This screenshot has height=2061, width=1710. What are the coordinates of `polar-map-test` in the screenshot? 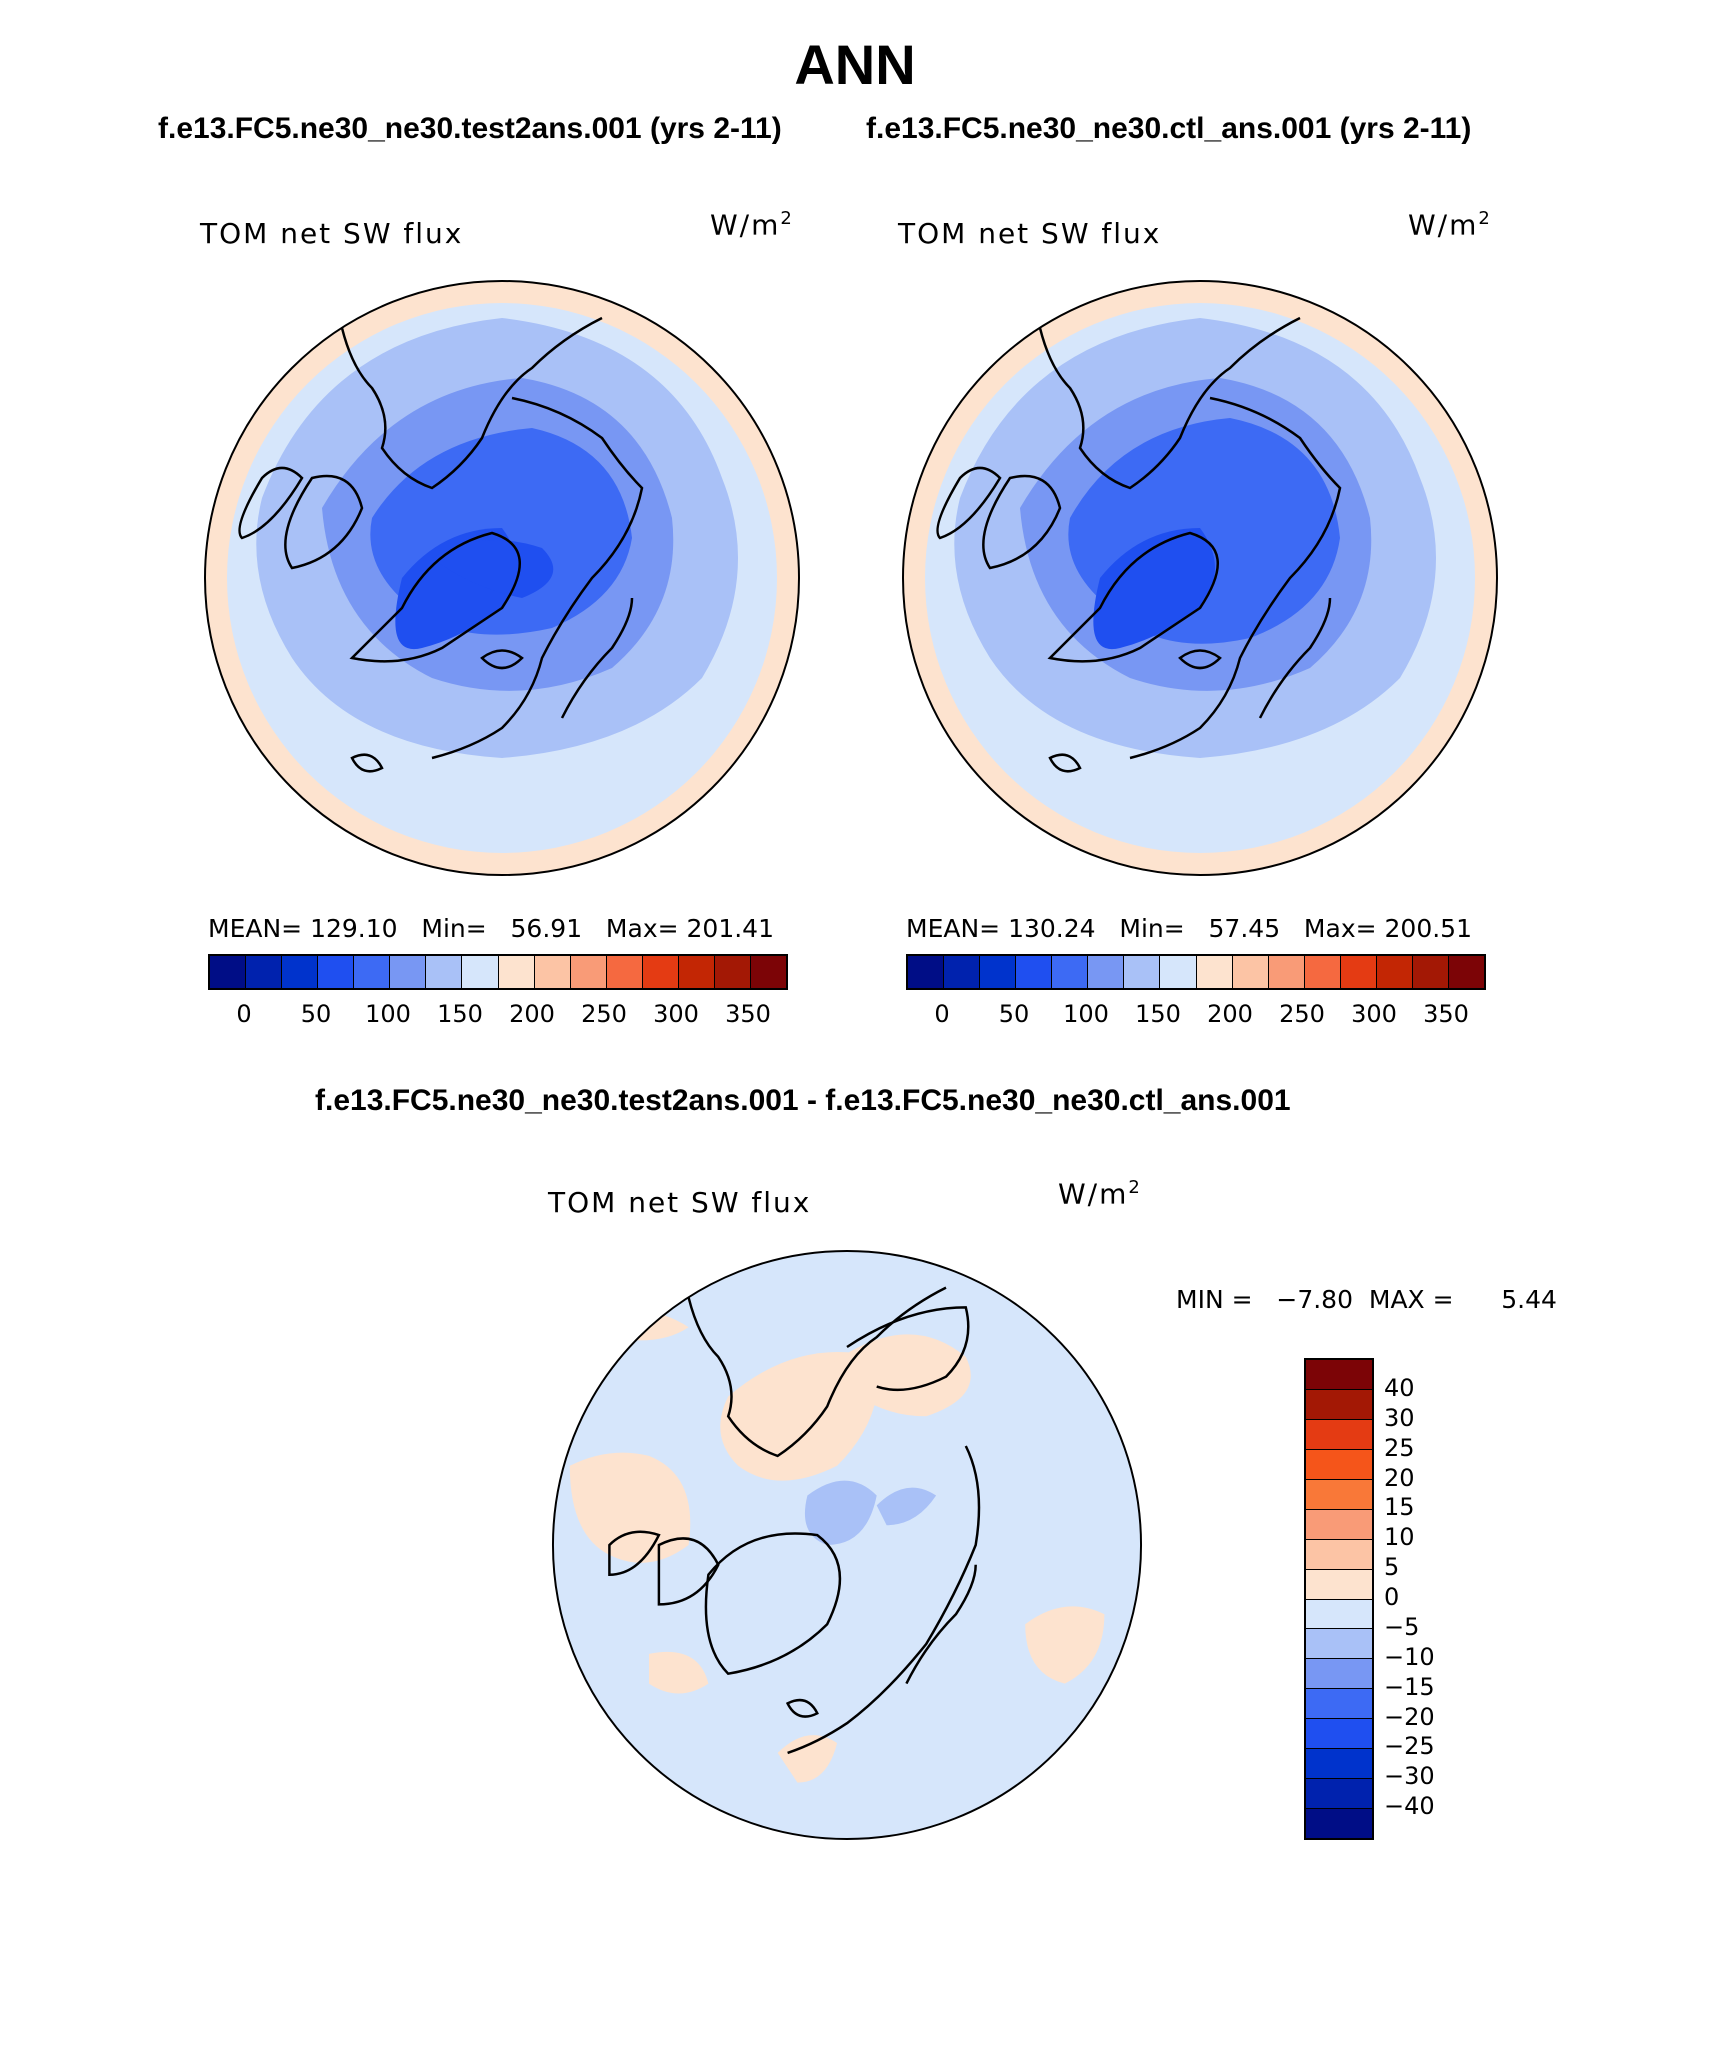 It's located at (502, 578).